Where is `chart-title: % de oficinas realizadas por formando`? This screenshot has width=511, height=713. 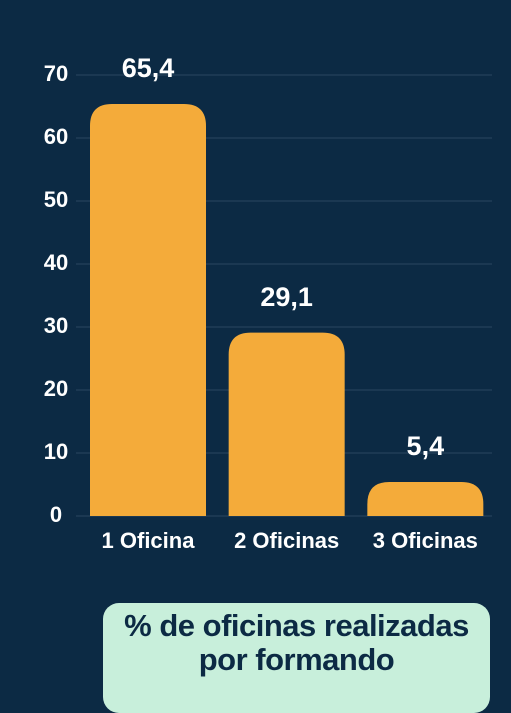 chart-title: % de oficinas realizadas por formando is located at coordinates (296, 658).